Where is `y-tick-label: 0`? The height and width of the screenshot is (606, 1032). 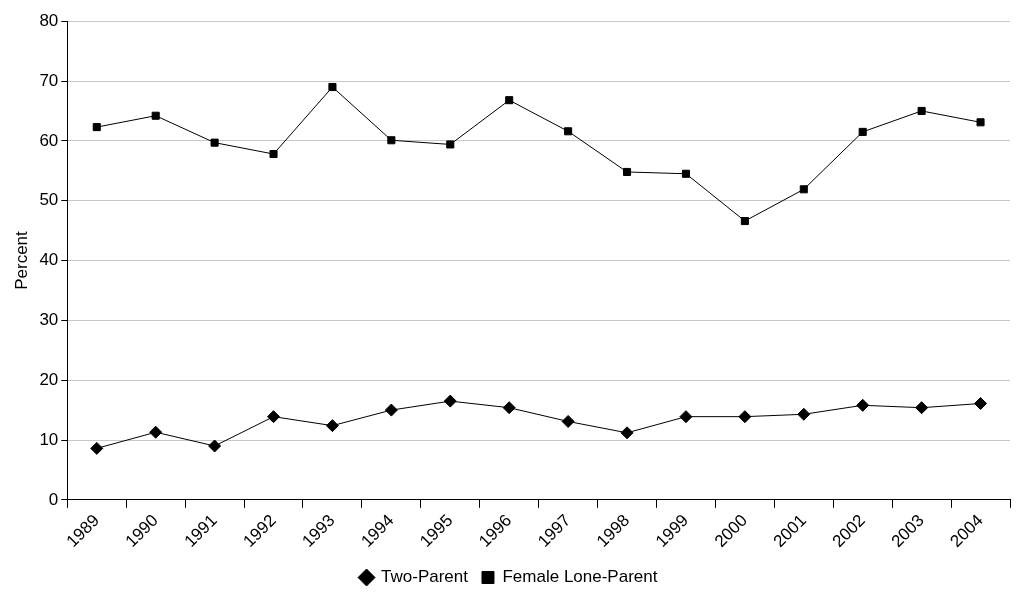
y-tick-label: 0 is located at coordinates (53, 499).